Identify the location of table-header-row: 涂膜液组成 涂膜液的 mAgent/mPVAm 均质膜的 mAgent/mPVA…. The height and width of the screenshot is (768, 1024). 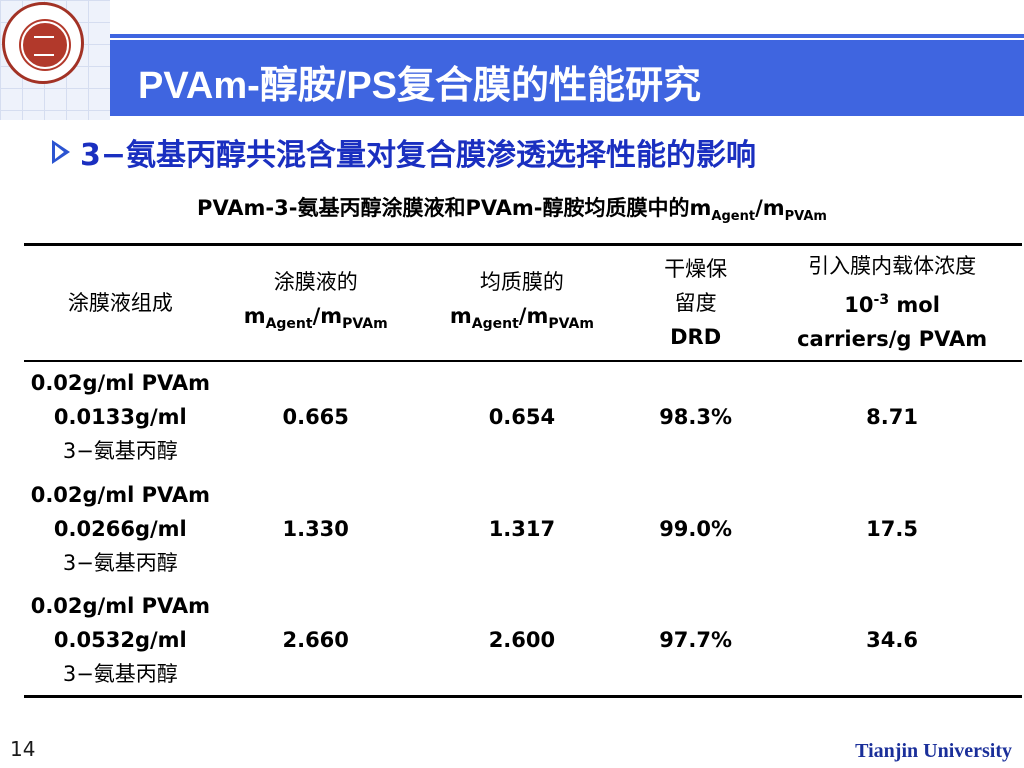
(523, 302).